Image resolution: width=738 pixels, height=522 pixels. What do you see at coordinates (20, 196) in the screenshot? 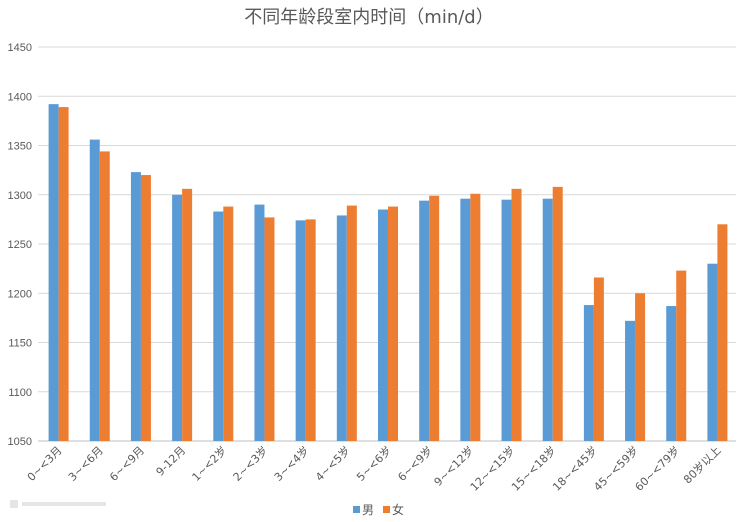
I see `y-tick-label: 1300` at bounding box center [20, 196].